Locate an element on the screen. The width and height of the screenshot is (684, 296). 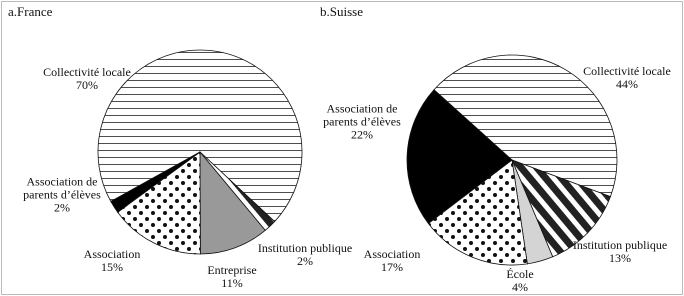
slice-label: Association 15% is located at coordinates (112, 261).